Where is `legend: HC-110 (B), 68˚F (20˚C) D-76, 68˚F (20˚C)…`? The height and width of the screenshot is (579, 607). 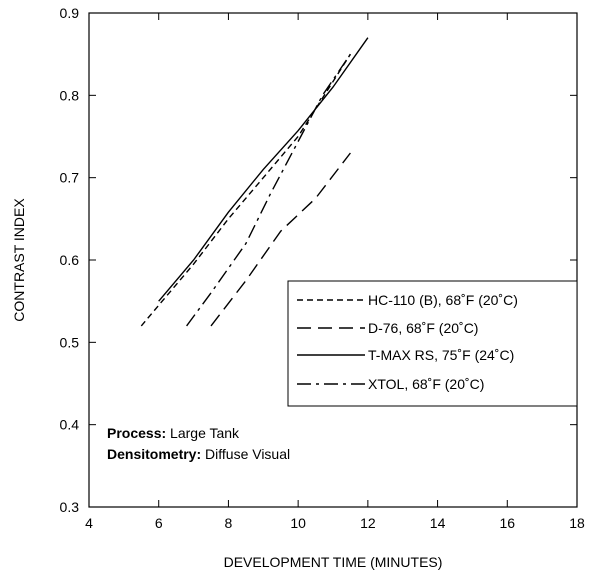
legend: HC-110 (B), 68˚F (20˚C) D-76, 68˚F (20˚C)… is located at coordinates (432, 343).